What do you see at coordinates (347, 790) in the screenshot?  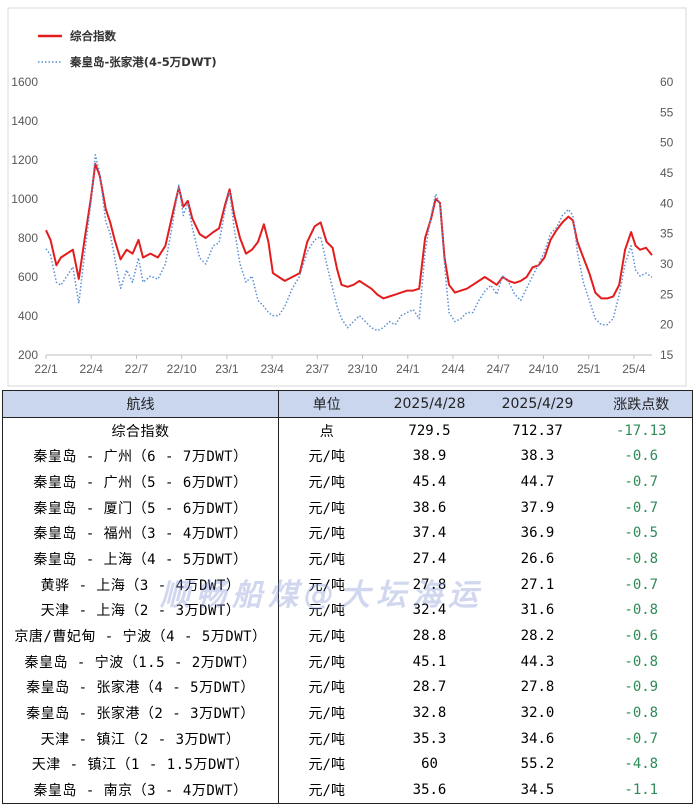 I see `table-row: 秦皇岛 - 南京（3 - 4万DWT） 元/吨 35.6 34.5 -1.1` at bounding box center [347, 790].